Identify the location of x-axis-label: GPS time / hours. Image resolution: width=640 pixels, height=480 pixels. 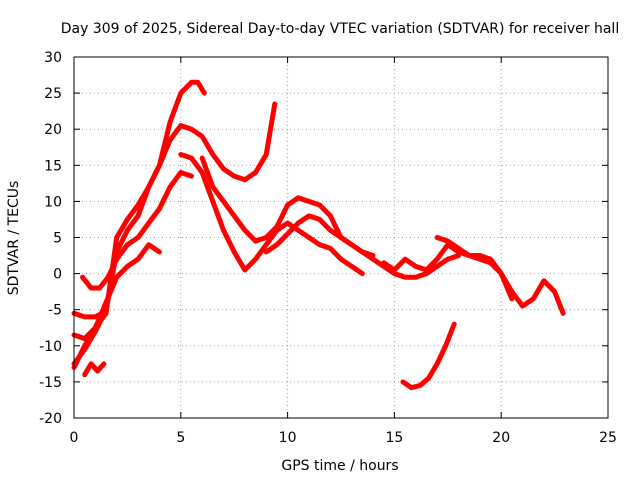
(339, 466).